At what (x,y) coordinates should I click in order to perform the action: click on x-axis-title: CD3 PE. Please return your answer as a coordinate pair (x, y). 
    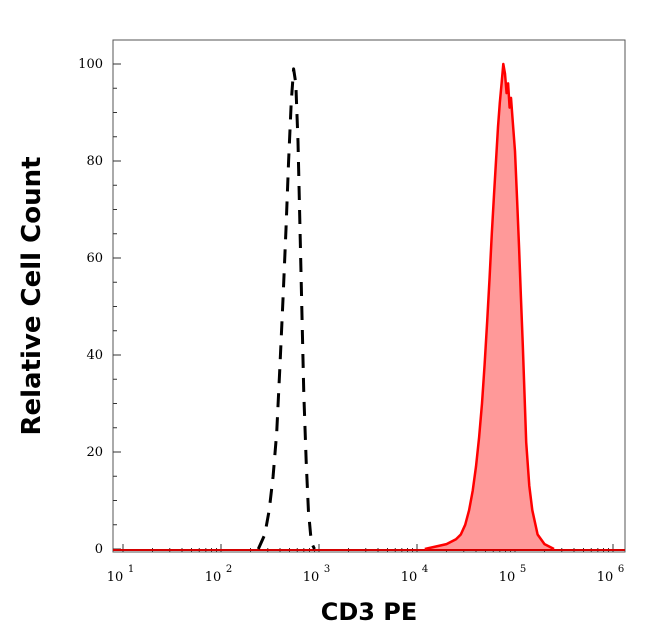
    Looking at the image, I should click on (369, 612).